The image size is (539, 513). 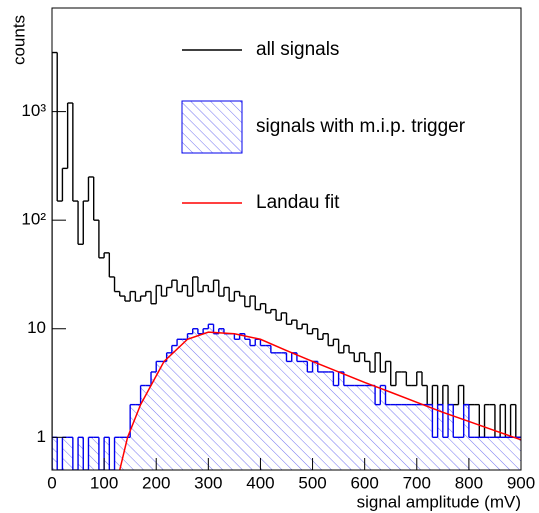 What do you see at coordinates (104, 482) in the screenshot?
I see `x-tick-label: 100` at bounding box center [104, 482].